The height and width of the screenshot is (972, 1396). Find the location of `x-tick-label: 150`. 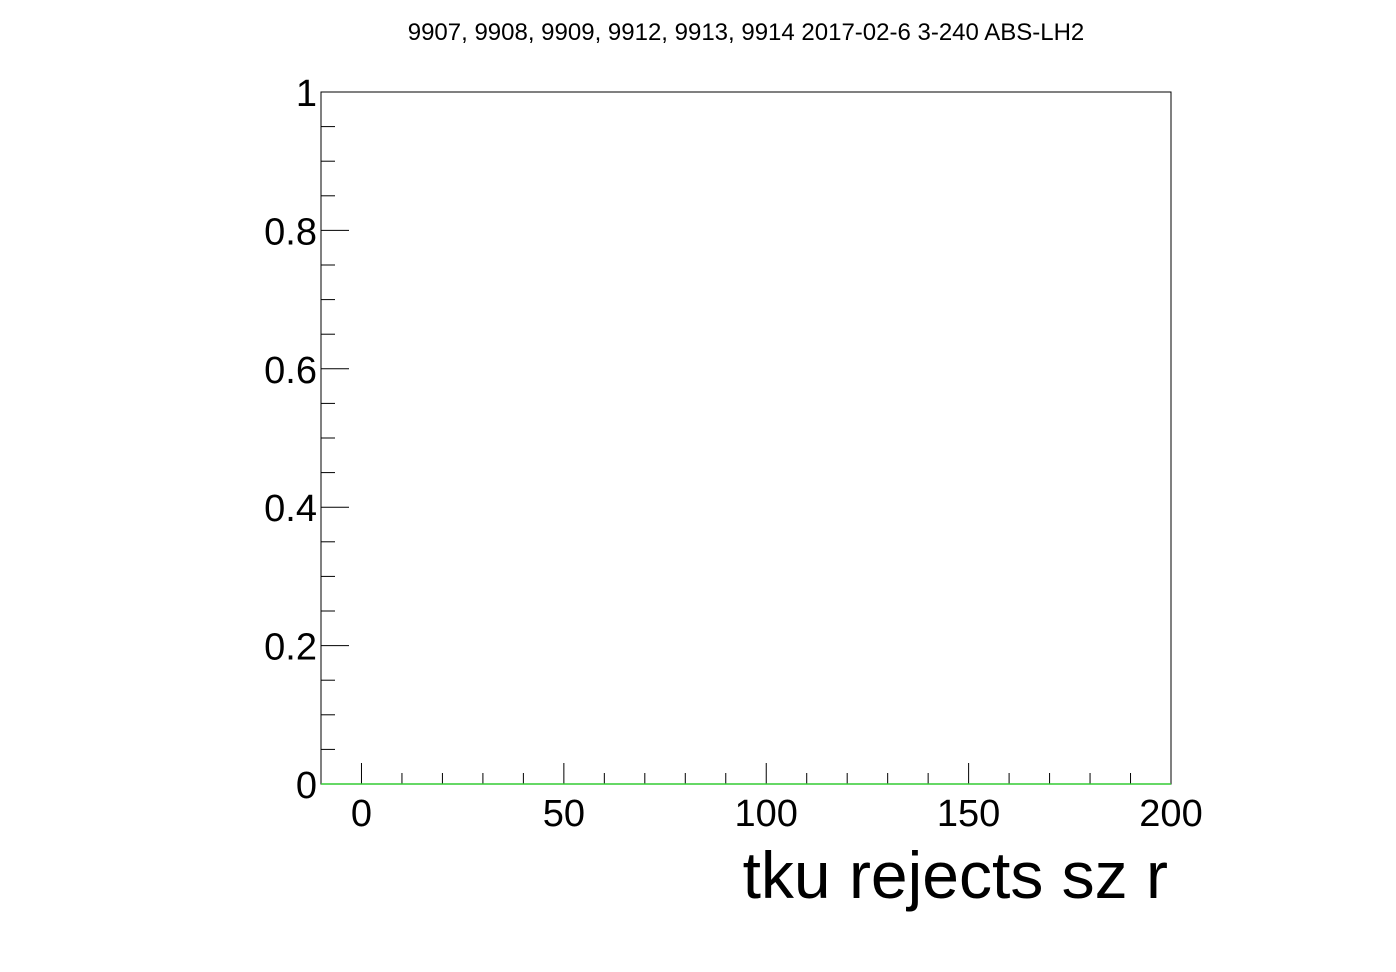

x-tick-label: 150 is located at coordinates (968, 814).